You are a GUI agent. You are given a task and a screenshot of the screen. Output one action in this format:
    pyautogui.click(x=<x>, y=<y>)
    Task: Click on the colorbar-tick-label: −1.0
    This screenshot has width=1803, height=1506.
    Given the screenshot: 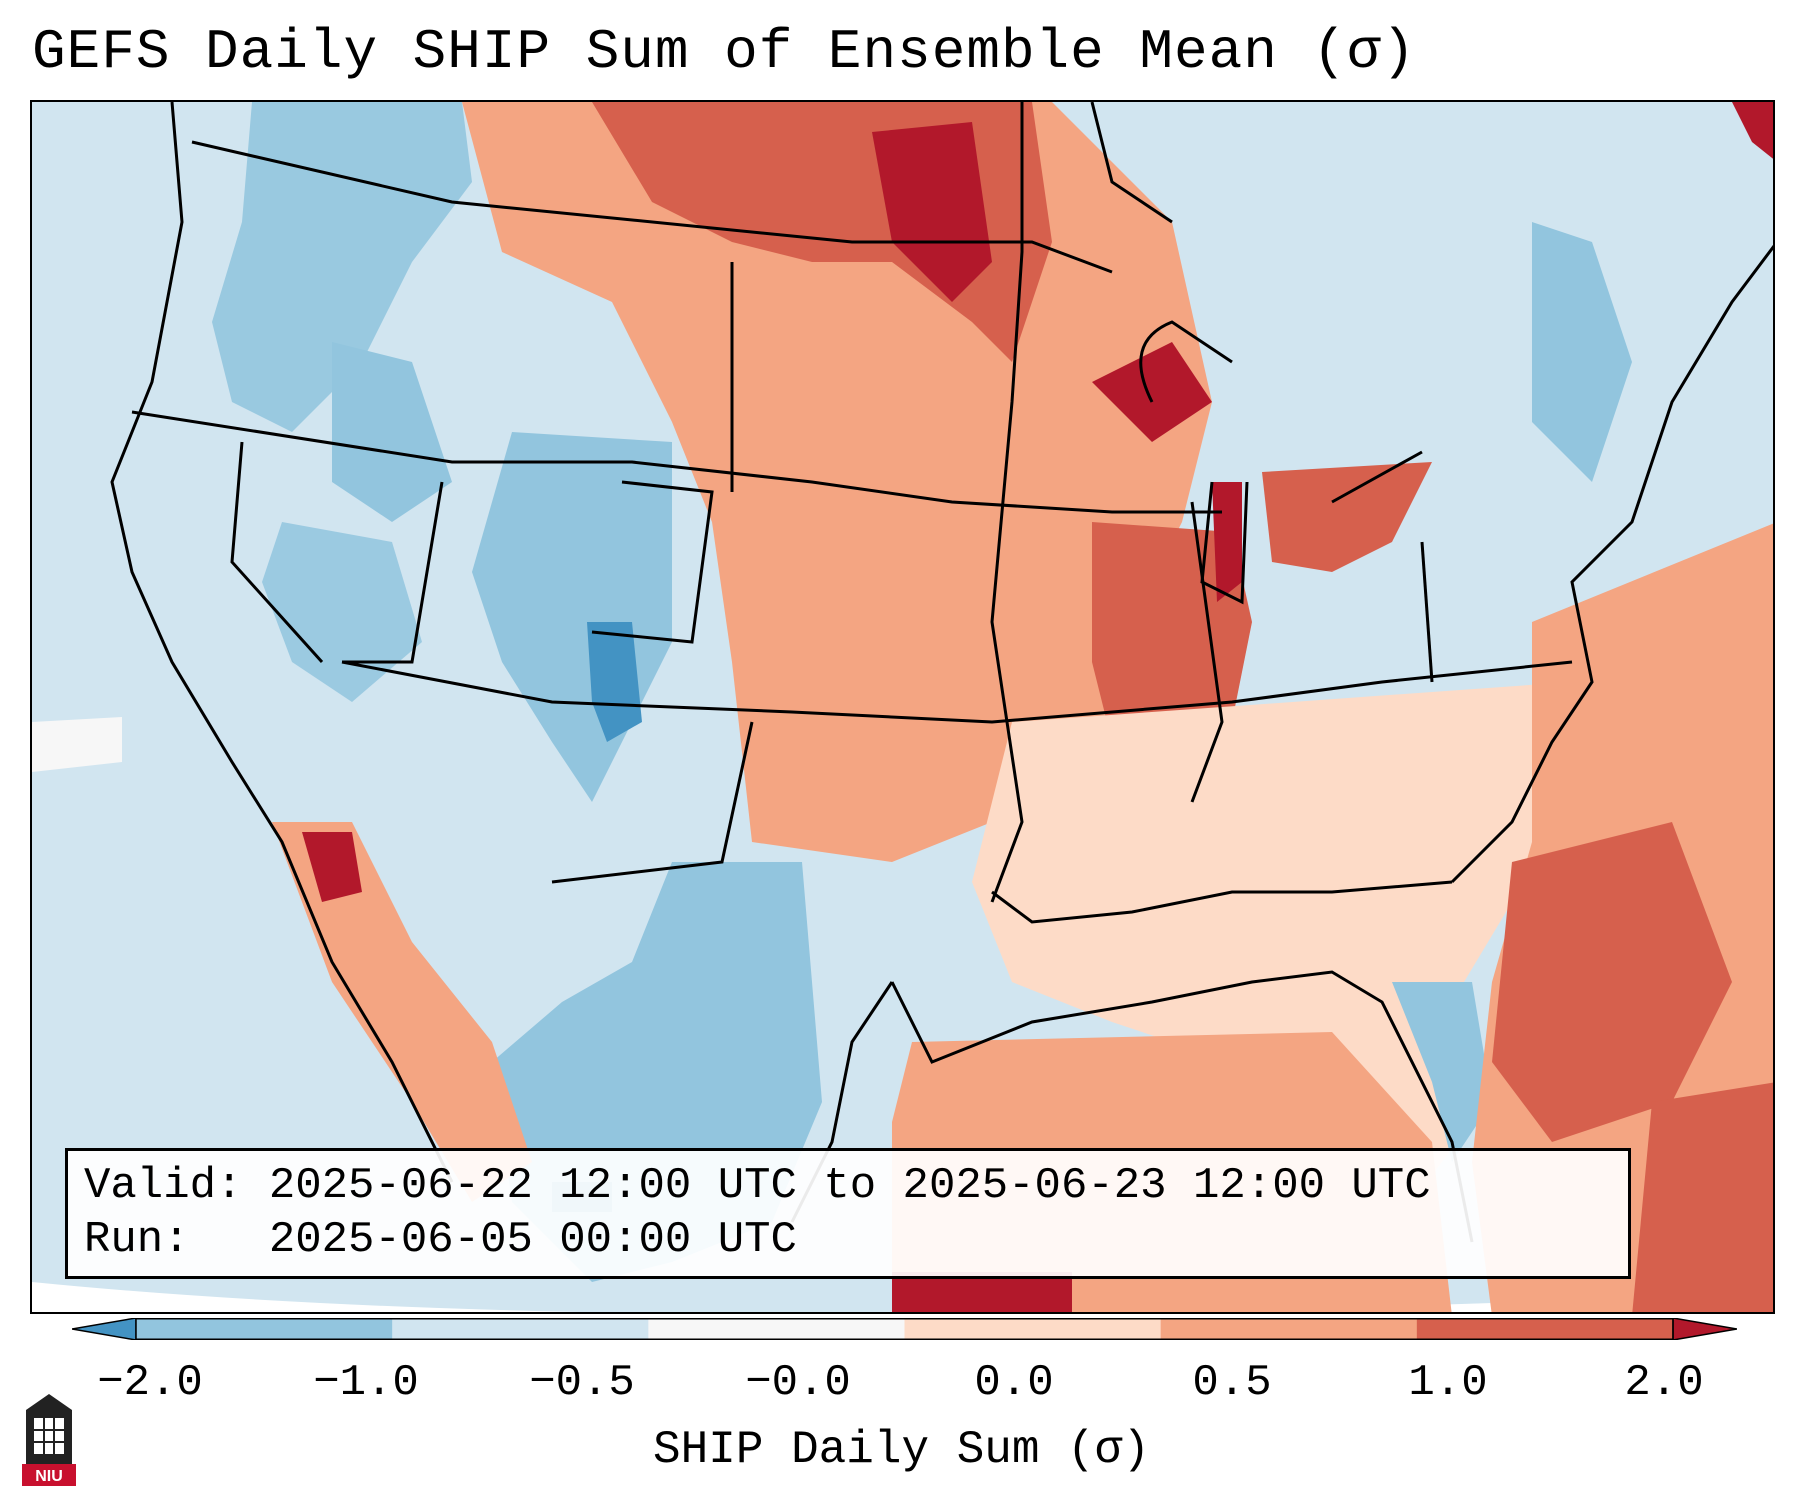 What is the action you would take?
    pyautogui.click(x=366, y=1383)
    